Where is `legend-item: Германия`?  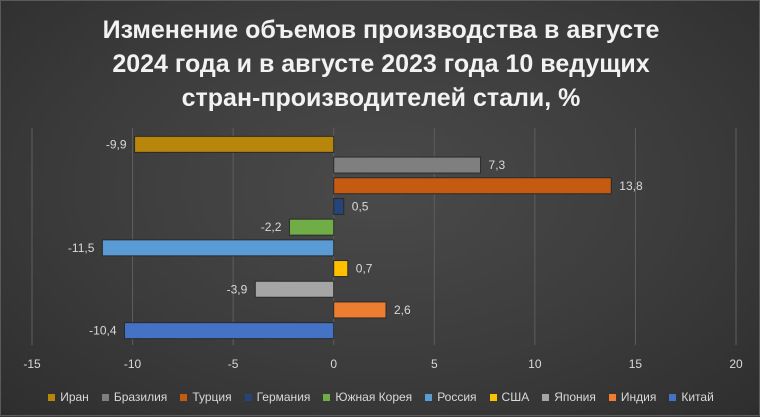 legend-item: Германия is located at coordinates (277, 397).